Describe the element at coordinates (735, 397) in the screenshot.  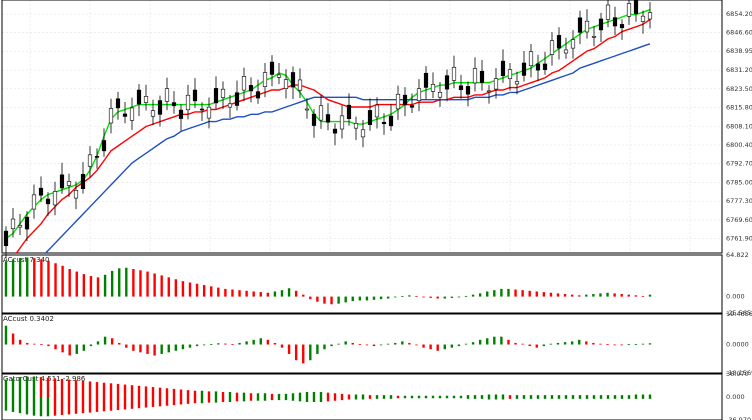
I see `gator-tick-label: 0.000` at that location.